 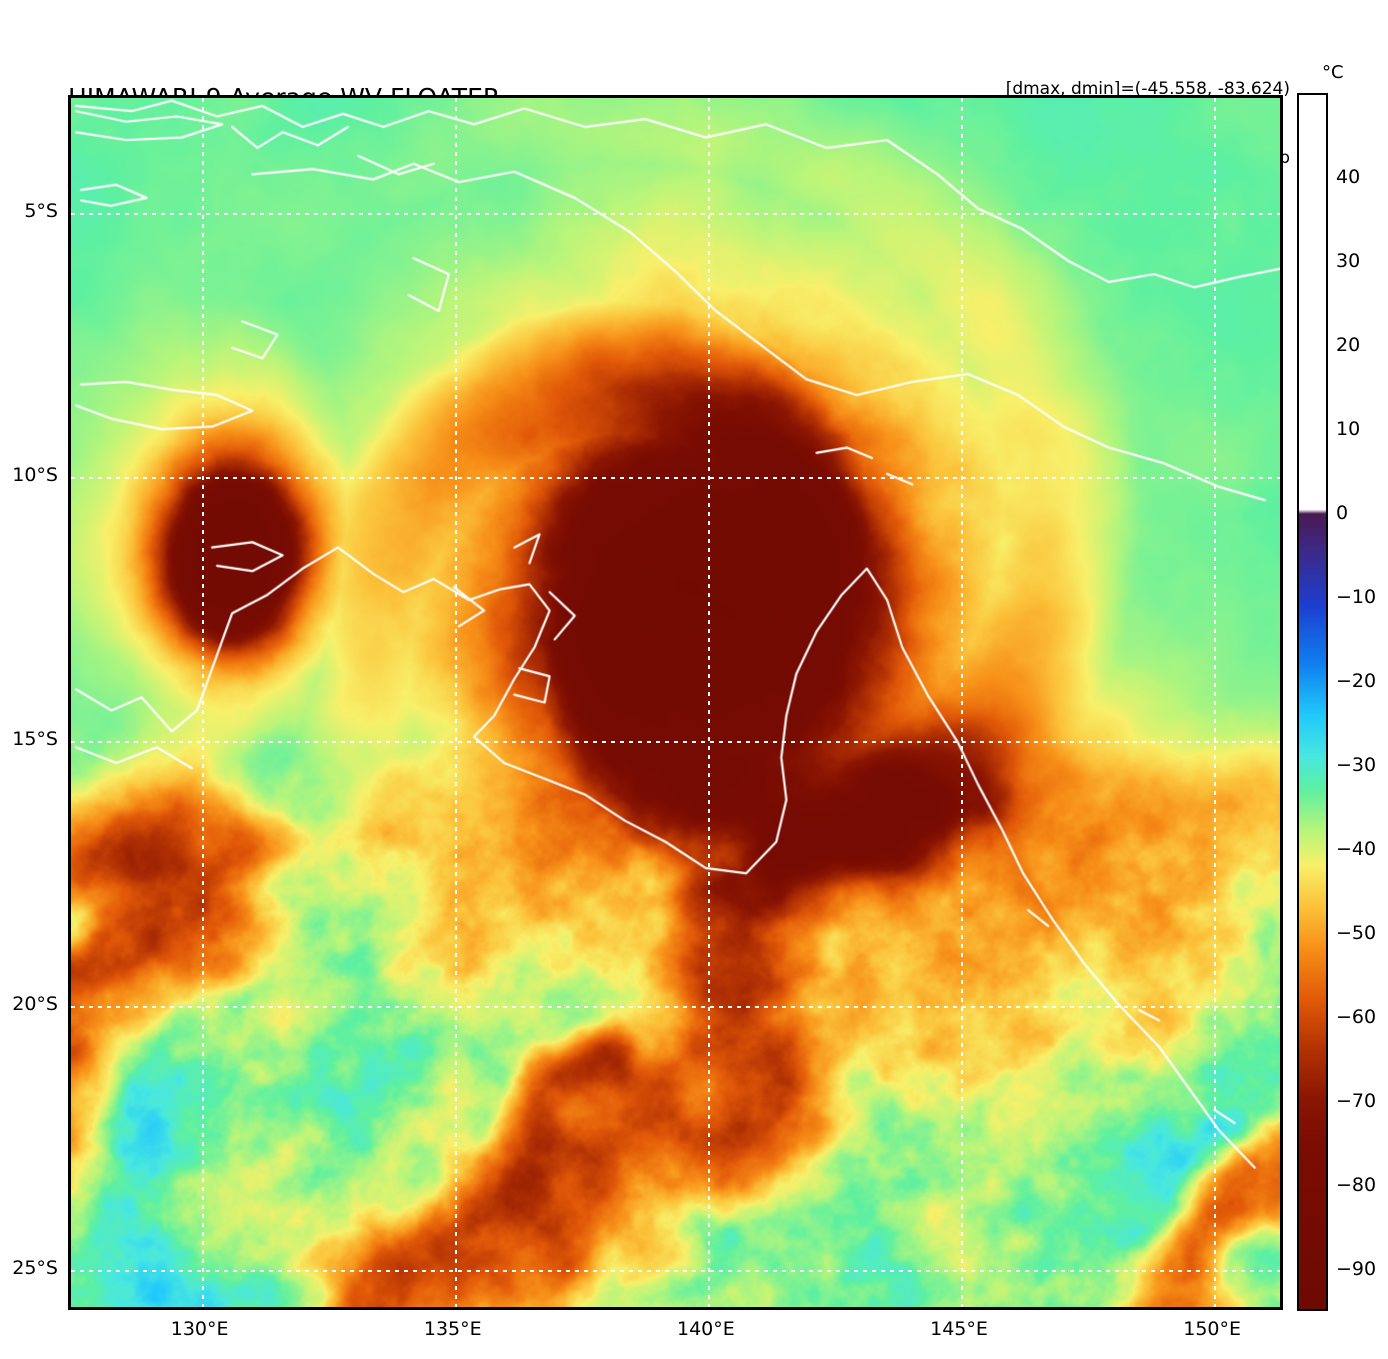 What do you see at coordinates (35, 475) in the screenshot?
I see `latitude-tick-label: 10°S` at bounding box center [35, 475].